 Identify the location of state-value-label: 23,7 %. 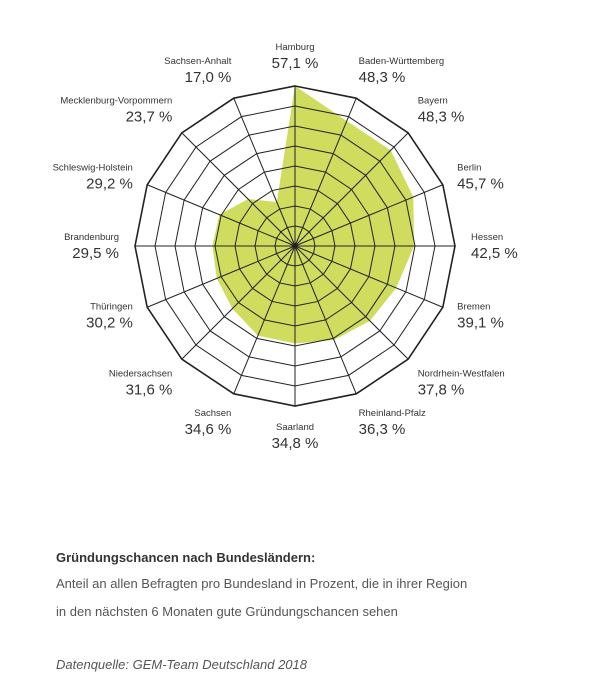
(149, 116).